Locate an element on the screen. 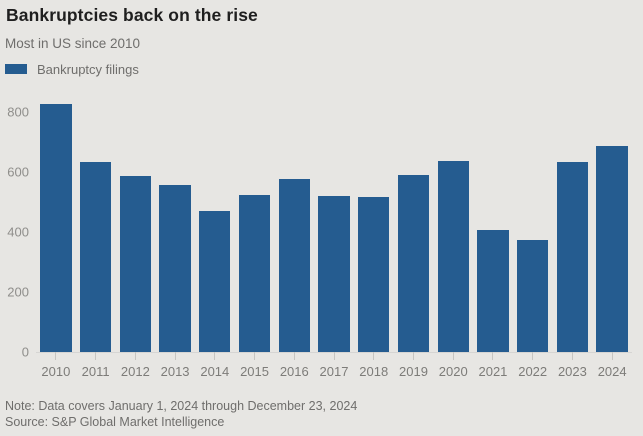 Image resolution: width=643 pixels, height=436 pixels. x-tick-slot-2023 is located at coordinates (573, 356).